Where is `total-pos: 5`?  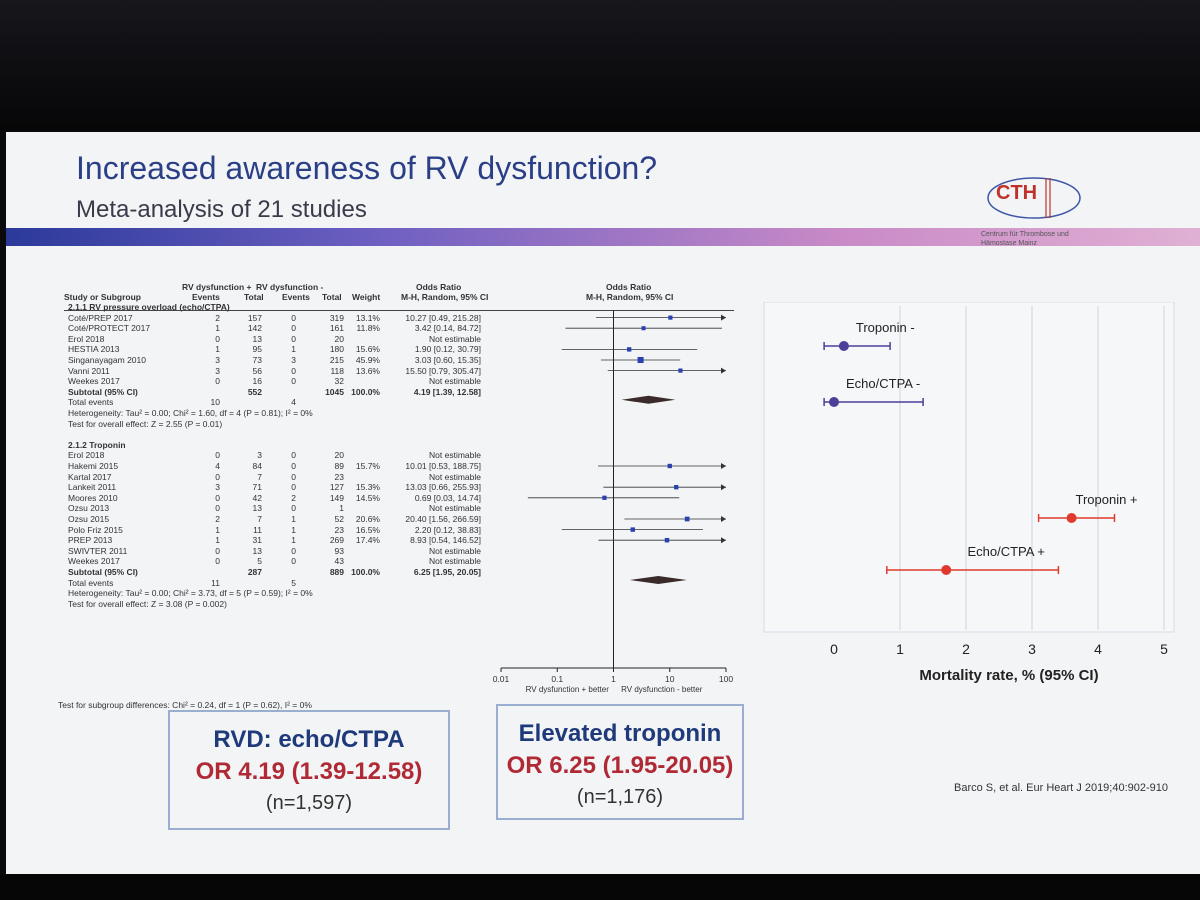 total-pos: 5 is located at coordinates (259, 561).